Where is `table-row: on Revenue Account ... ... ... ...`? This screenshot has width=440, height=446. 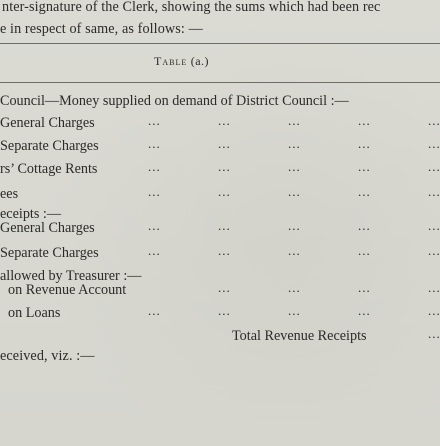
table-row: on Revenue Account ... ... ... ... is located at coordinates (220, 290).